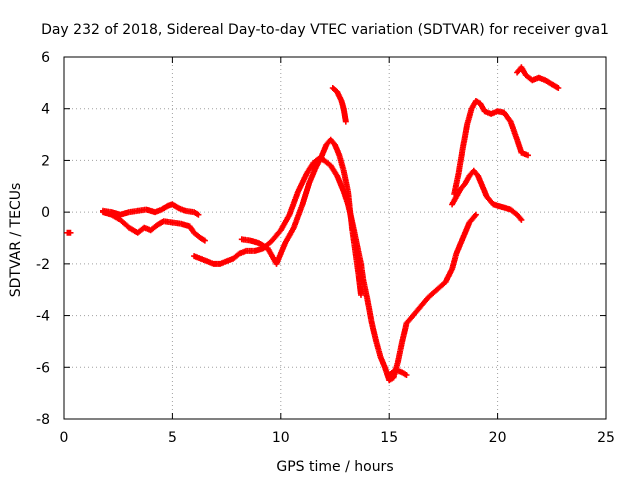  What do you see at coordinates (334, 467) in the screenshot?
I see `x-axis-label: GPS time / hours` at bounding box center [334, 467].